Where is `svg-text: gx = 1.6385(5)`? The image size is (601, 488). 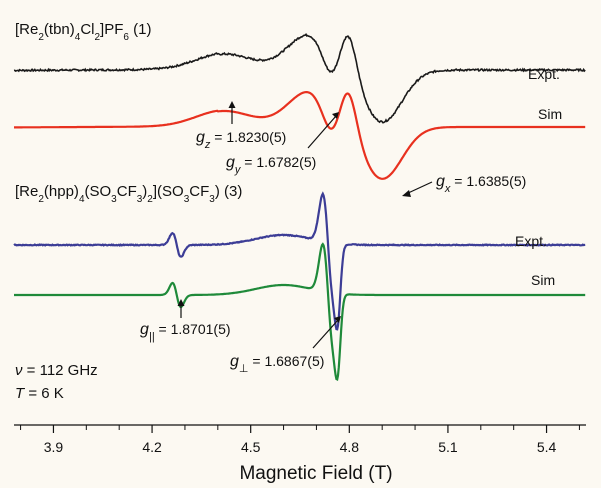
svg-text: gx = 1.6385(5) is located at coordinates (481, 184).